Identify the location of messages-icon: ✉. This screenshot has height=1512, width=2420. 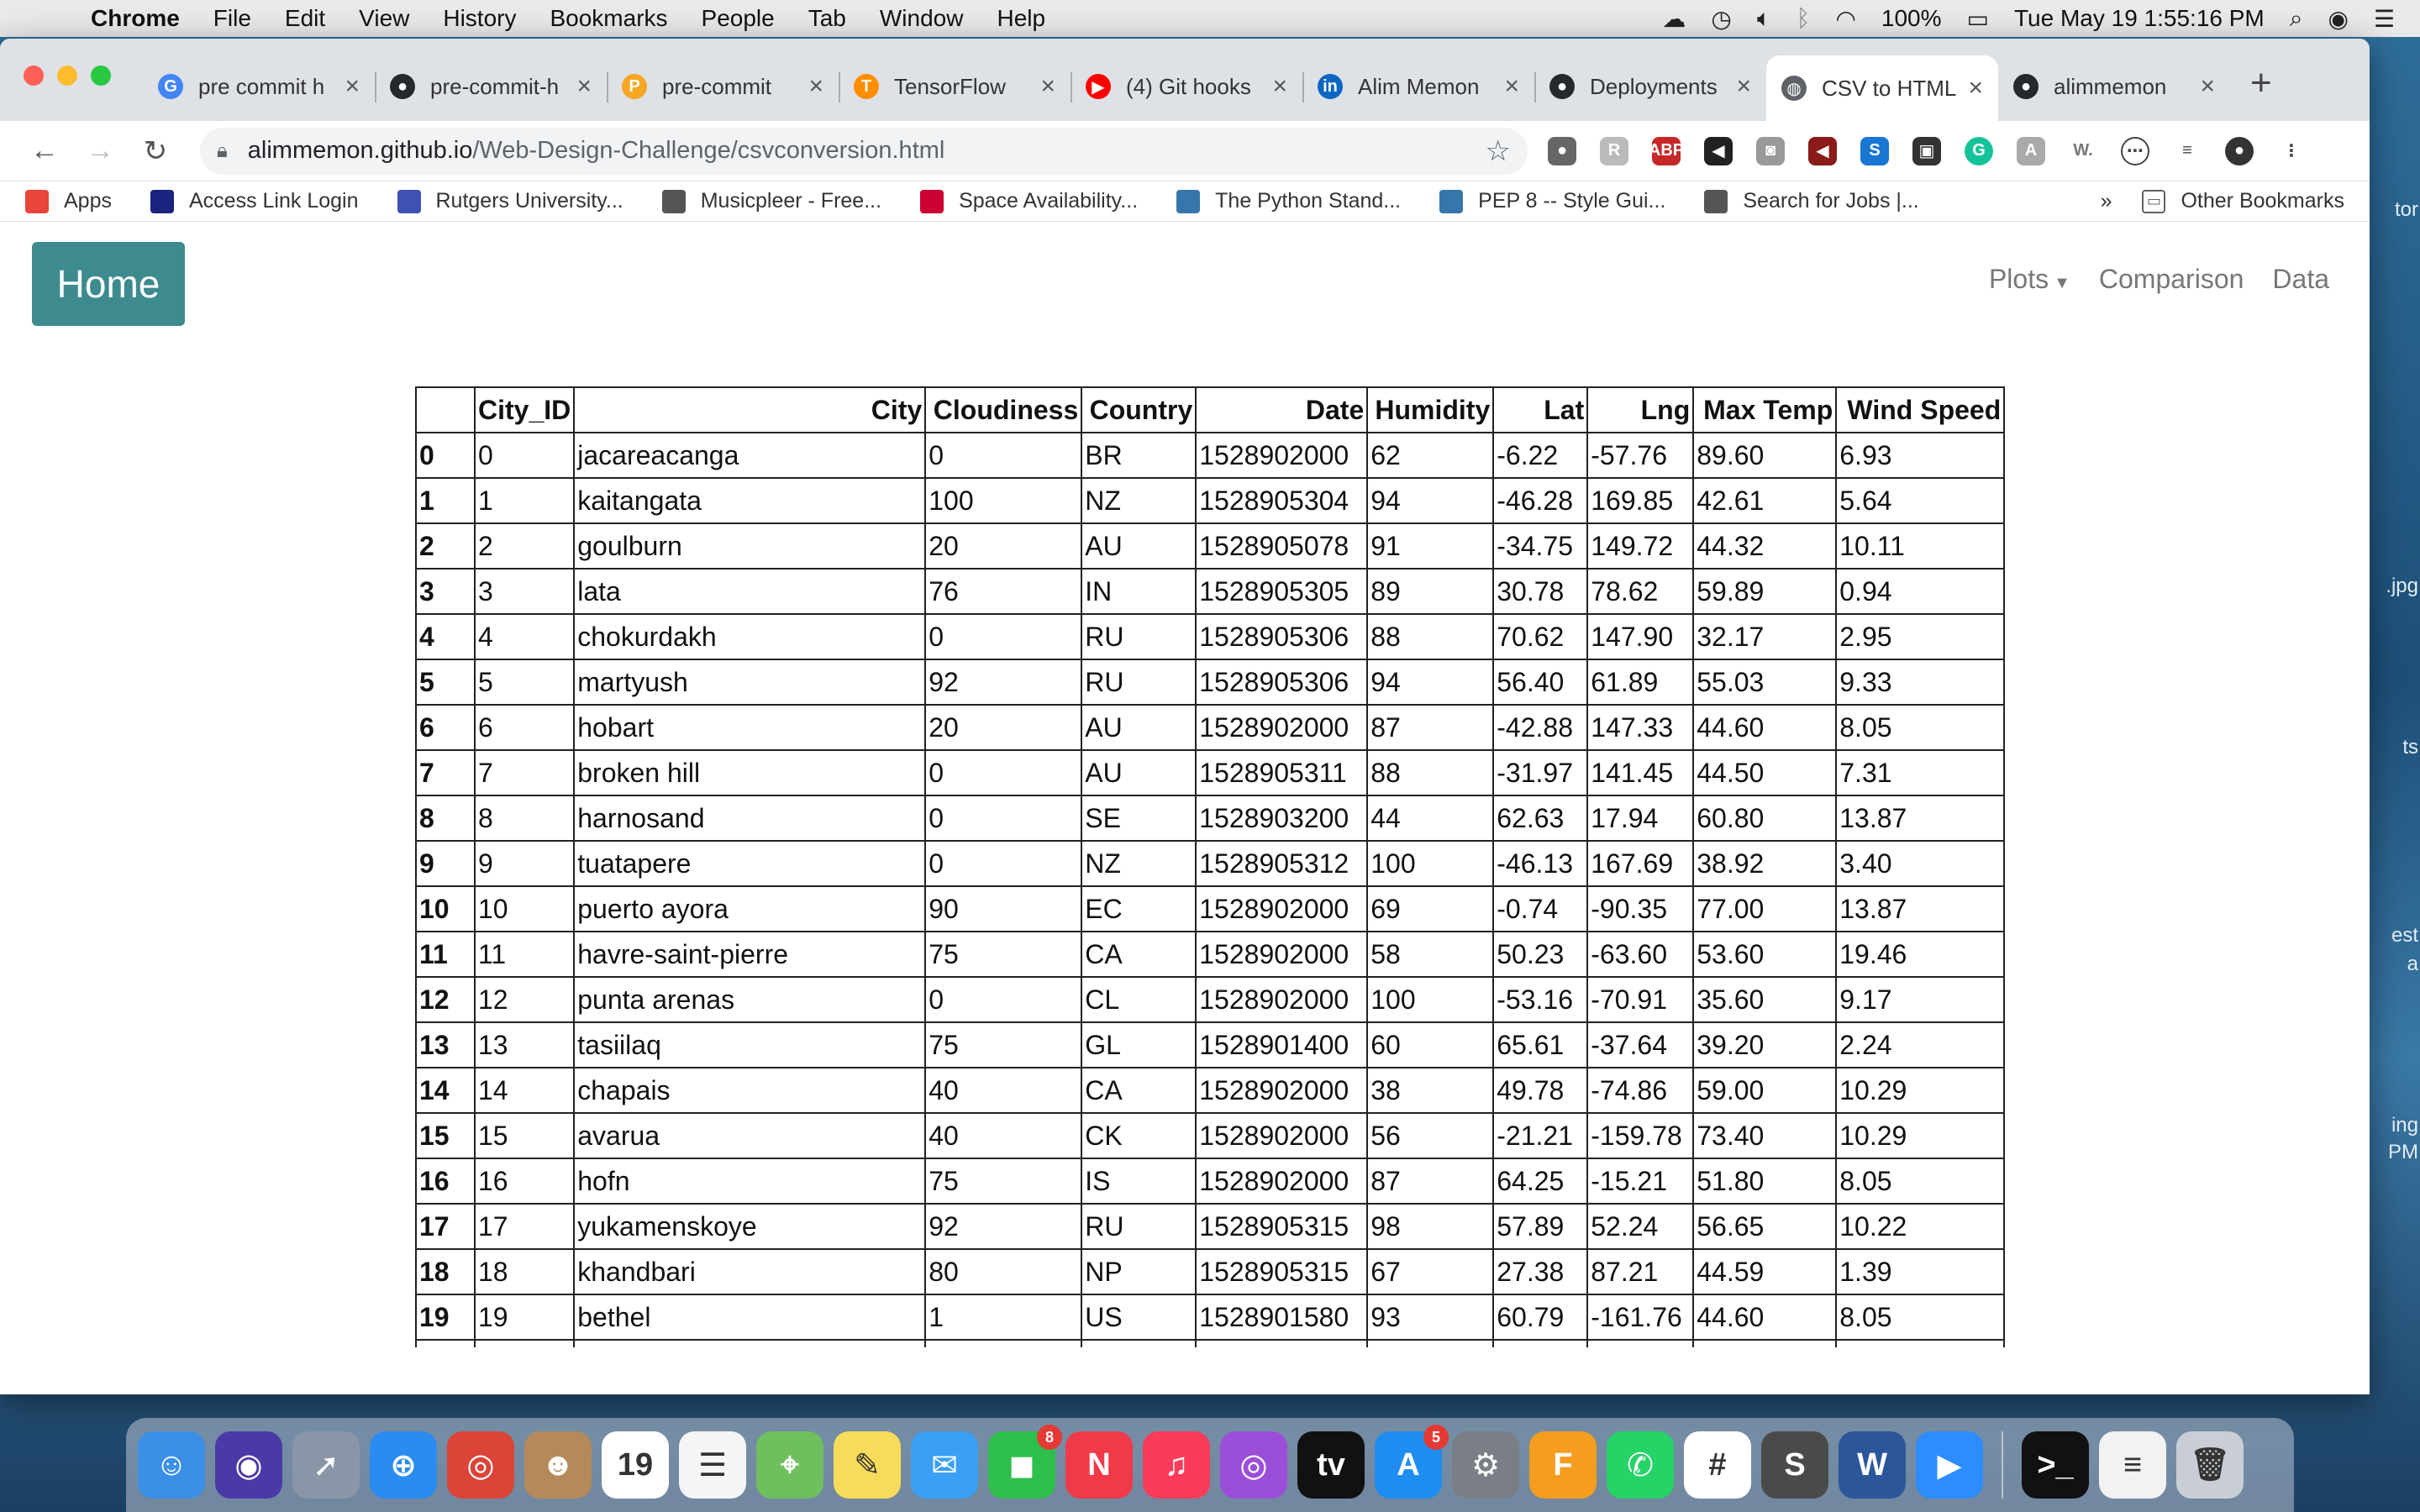
(944, 1465).